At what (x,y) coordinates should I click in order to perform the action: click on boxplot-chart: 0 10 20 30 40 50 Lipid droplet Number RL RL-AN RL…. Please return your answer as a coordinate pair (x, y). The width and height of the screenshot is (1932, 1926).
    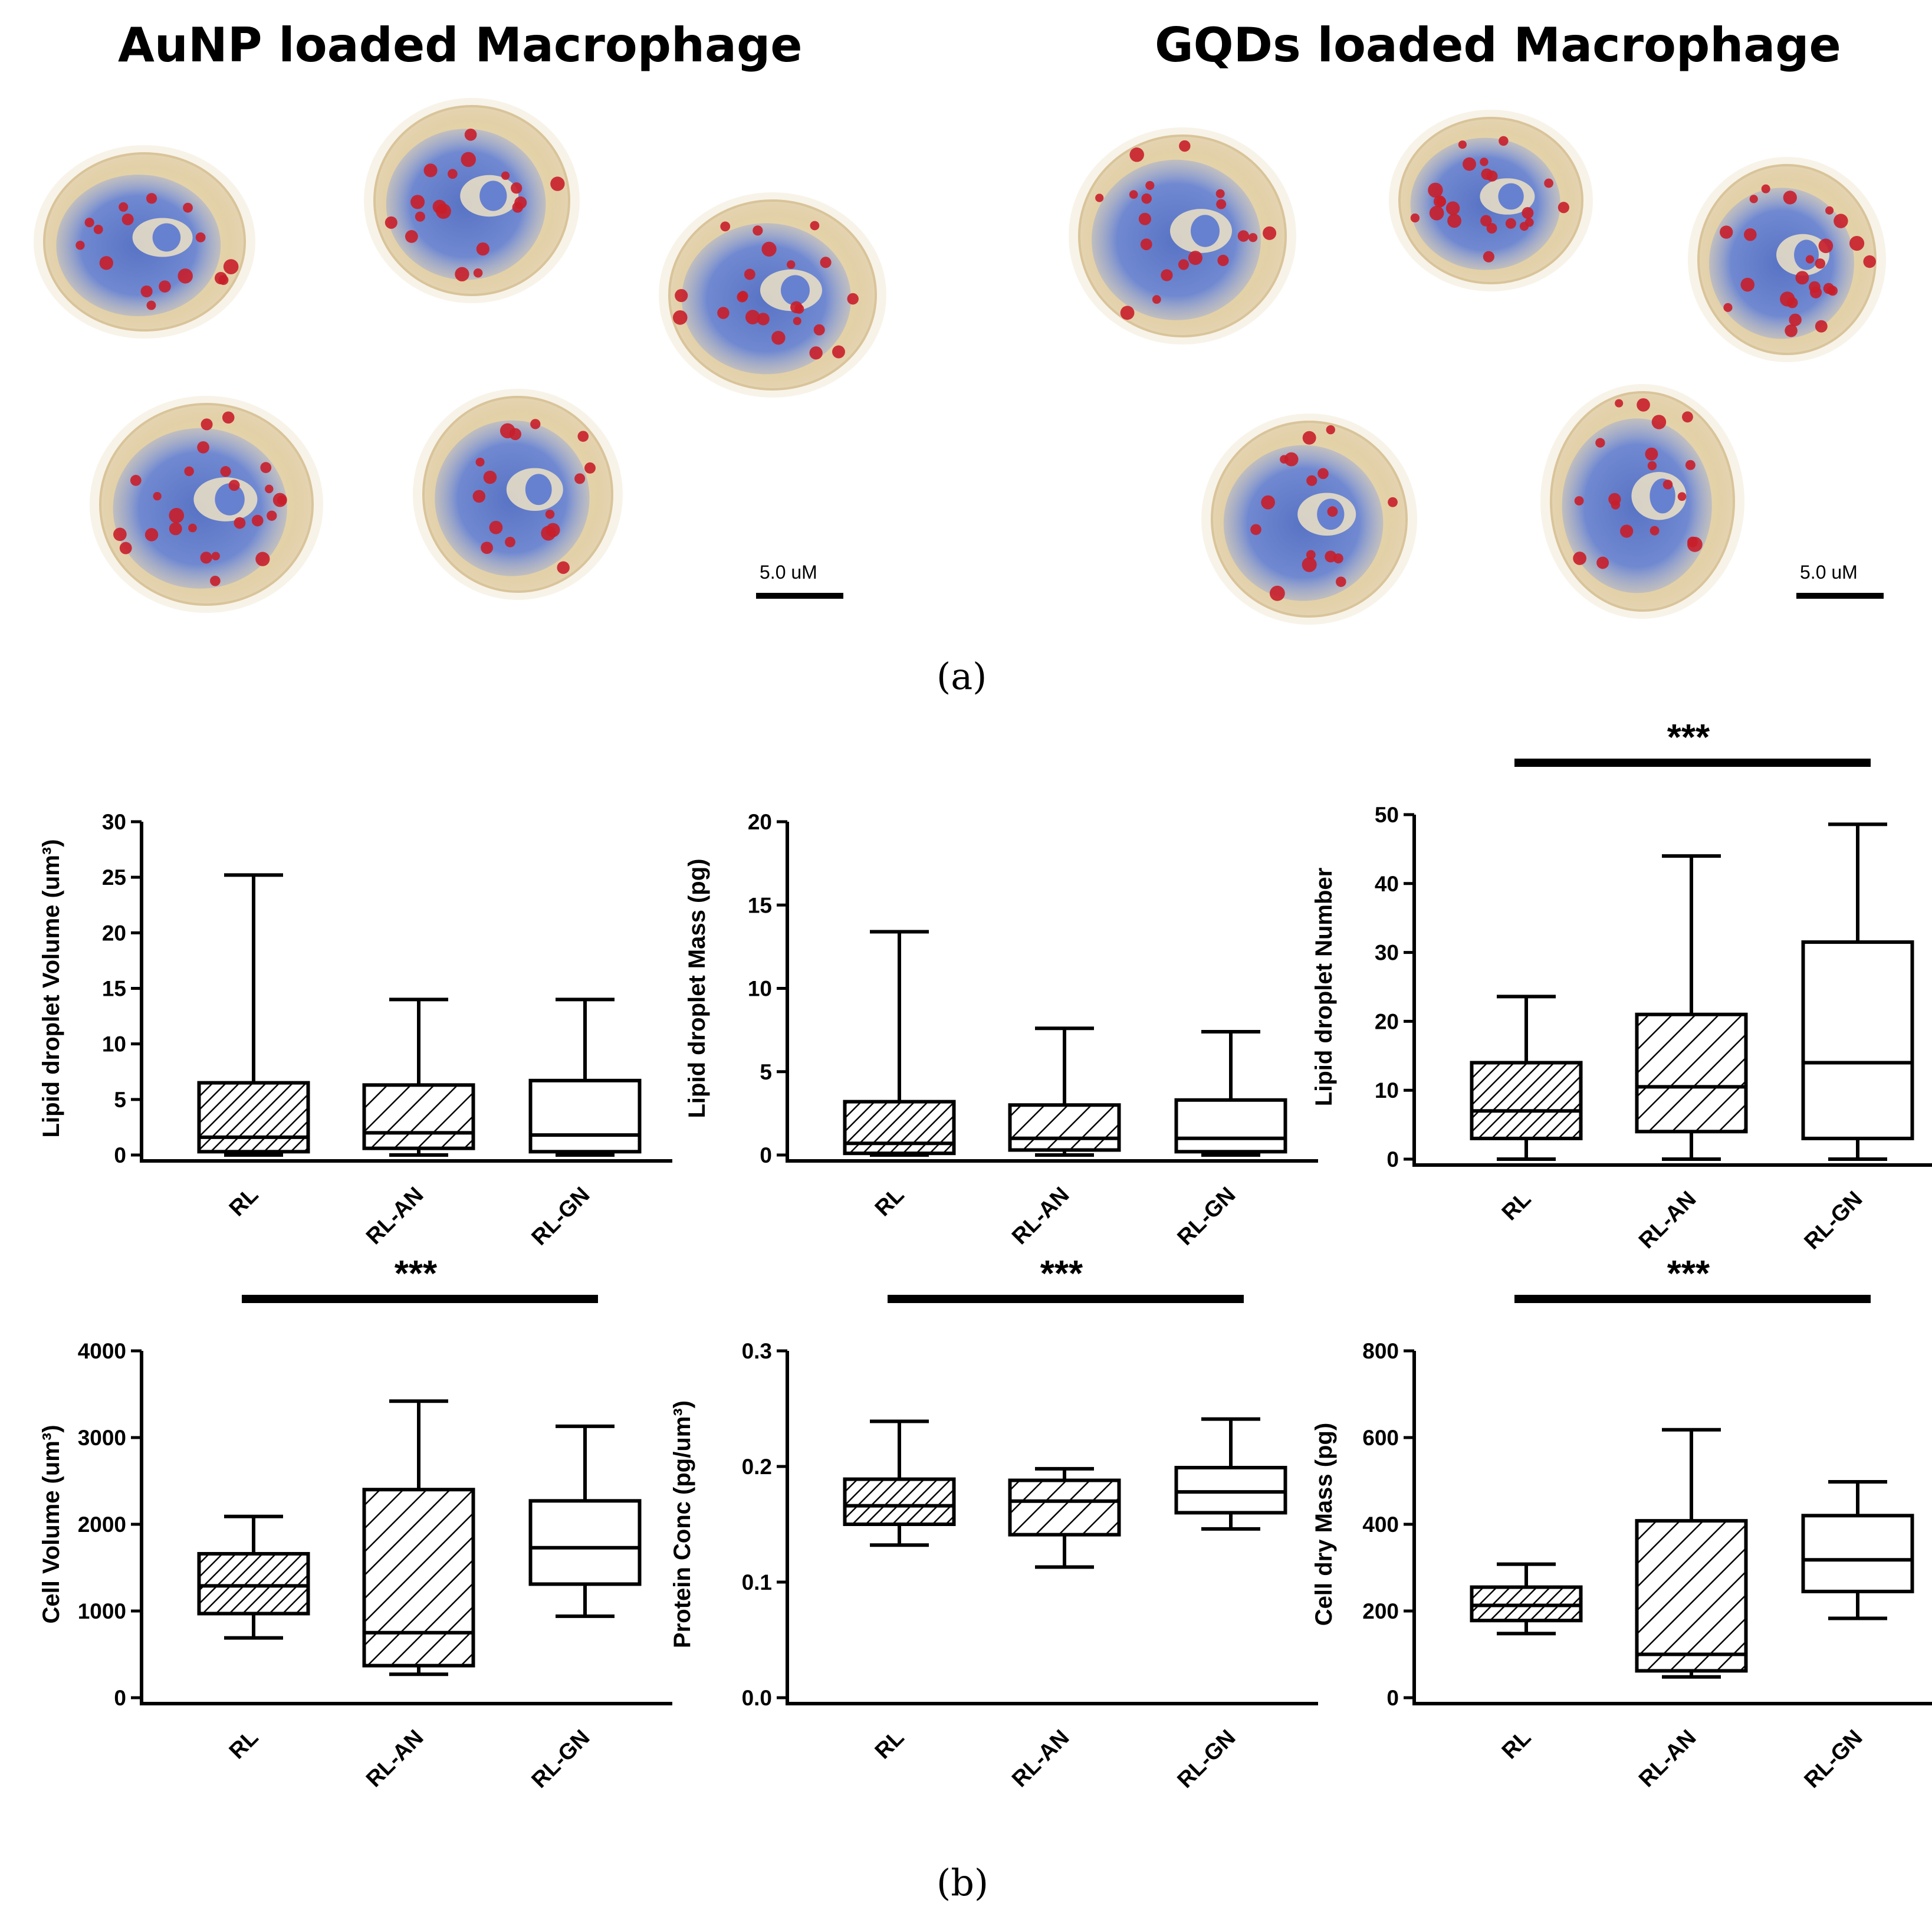
    Looking at the image, I should click on (1621, 985).